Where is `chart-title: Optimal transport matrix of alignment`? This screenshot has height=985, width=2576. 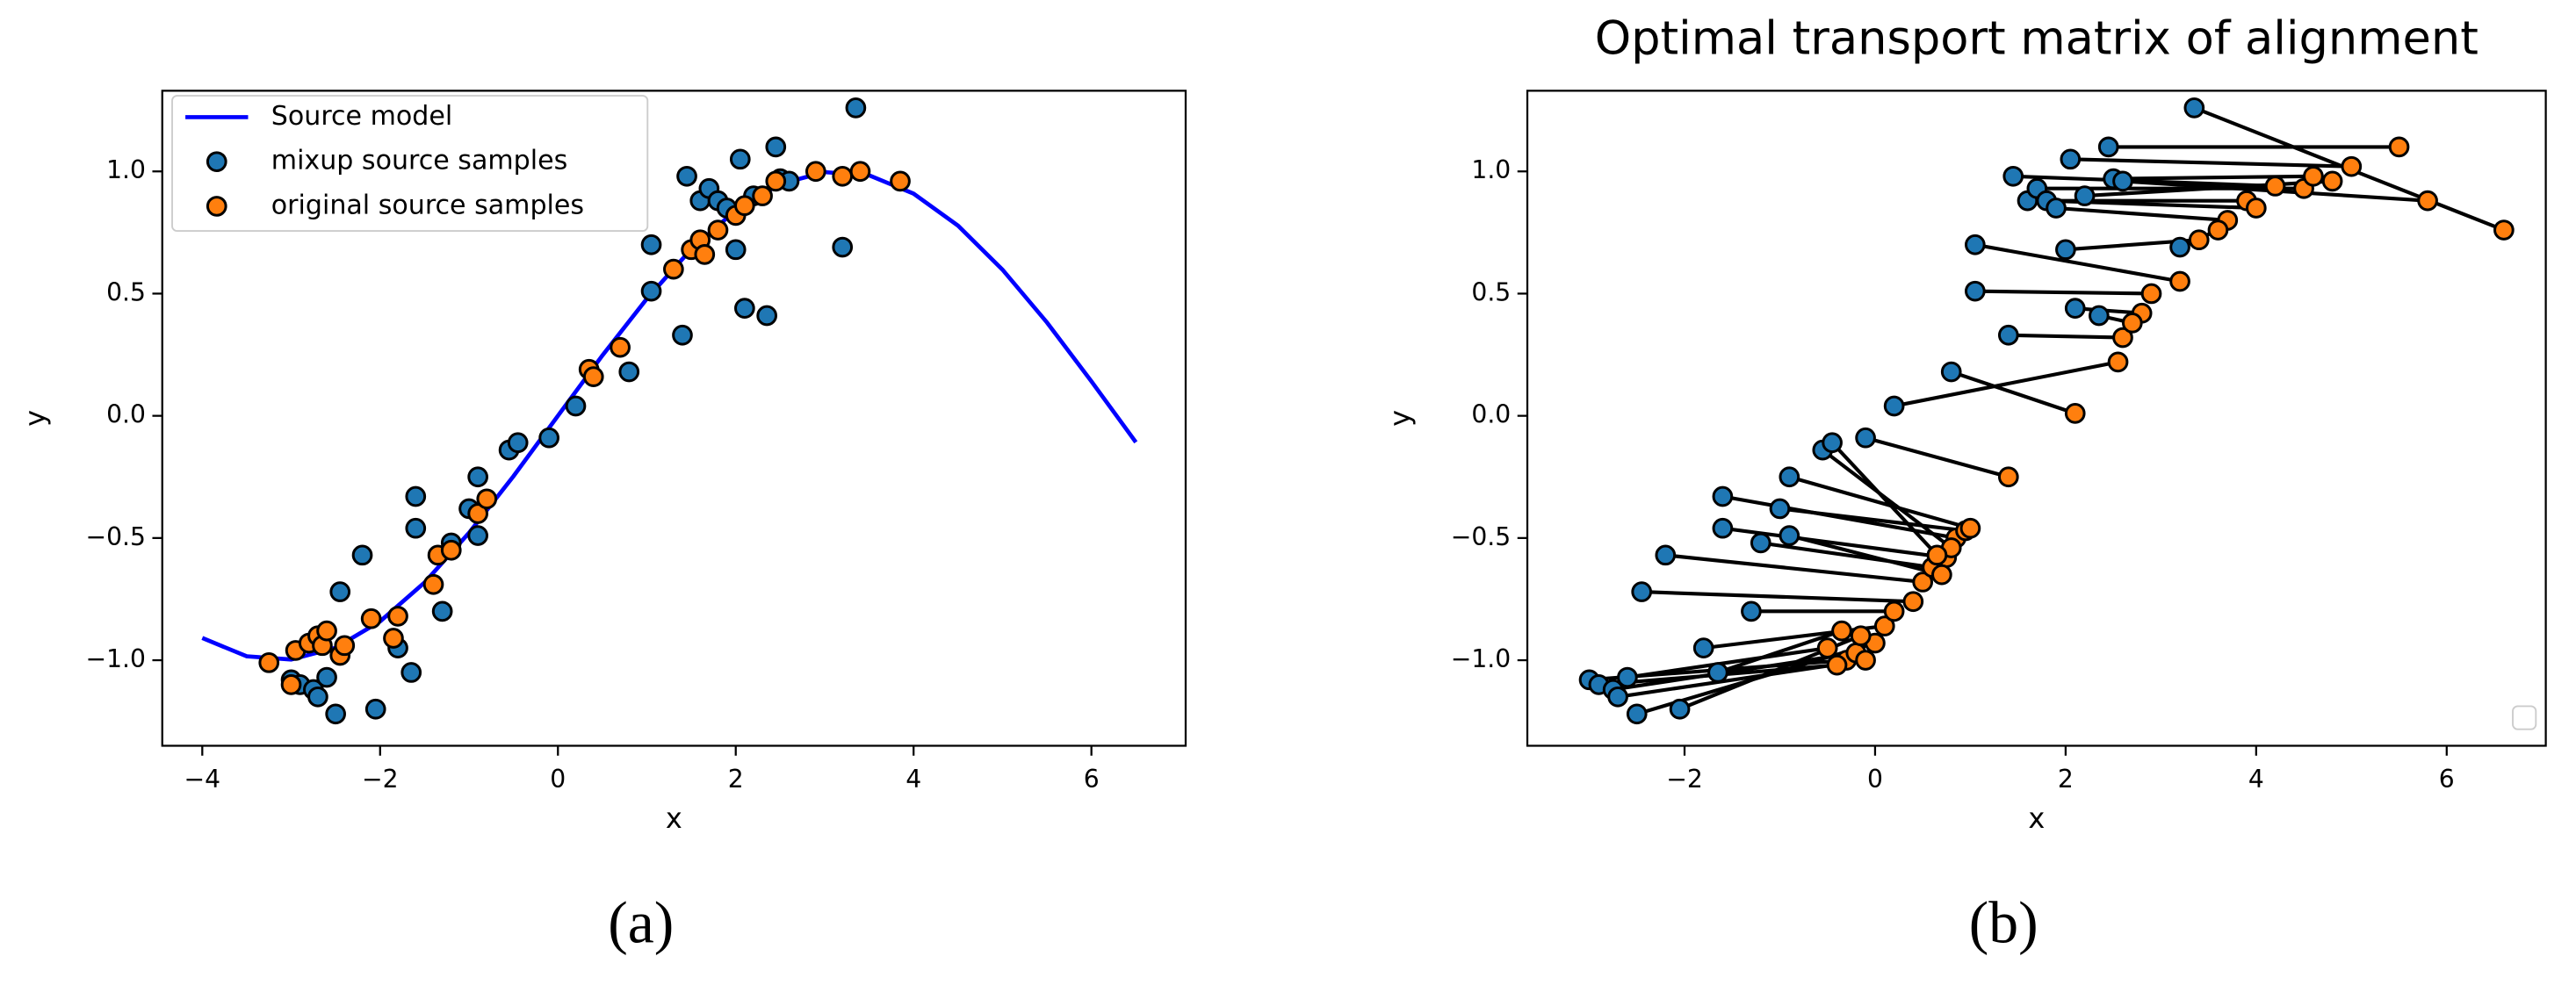
chart-title: Optimal transport matrix of alignment is located at coordinates (2037, 39).